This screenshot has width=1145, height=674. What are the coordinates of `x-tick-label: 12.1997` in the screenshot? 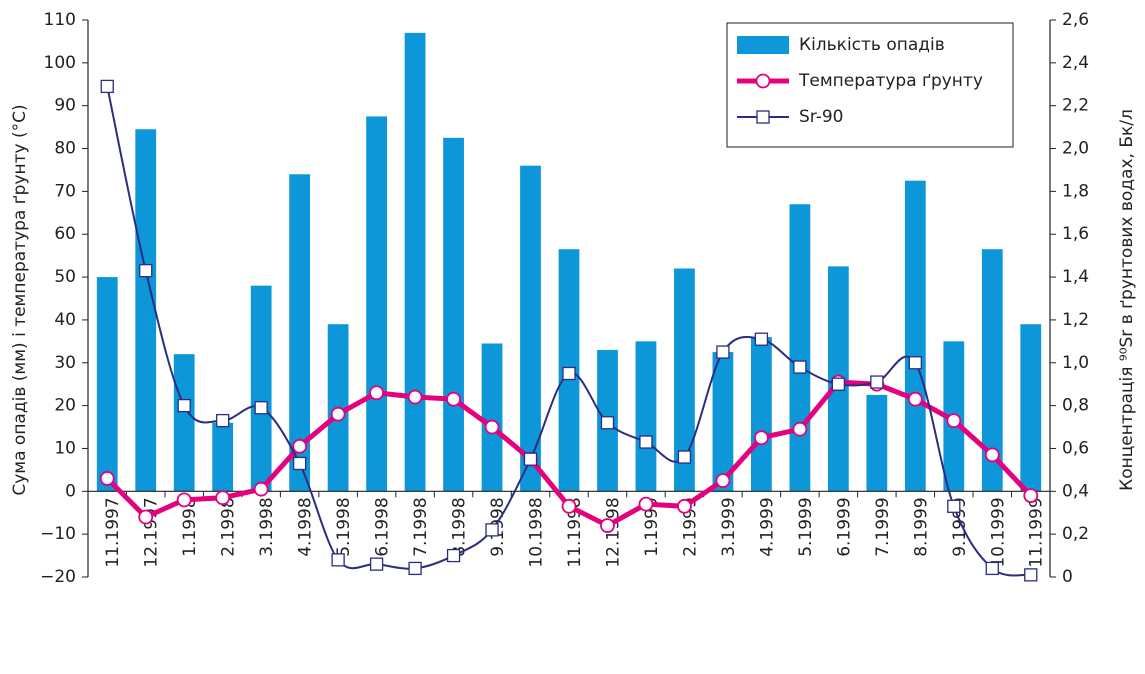 It's located at (152, 532).